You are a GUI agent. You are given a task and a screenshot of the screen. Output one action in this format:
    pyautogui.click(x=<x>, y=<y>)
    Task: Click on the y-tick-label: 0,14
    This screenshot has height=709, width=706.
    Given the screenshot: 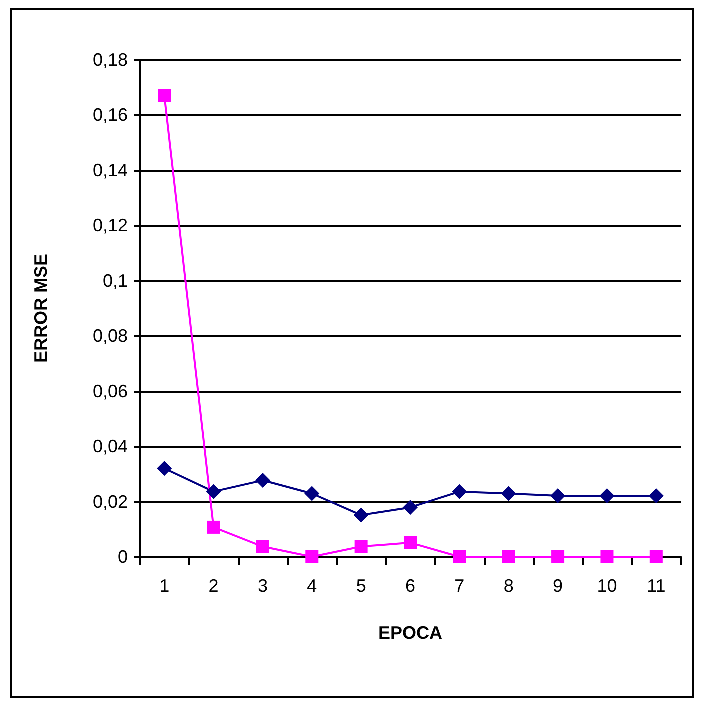 What is the action you would take?
    pyautogui.click(x=110, y=170)
    